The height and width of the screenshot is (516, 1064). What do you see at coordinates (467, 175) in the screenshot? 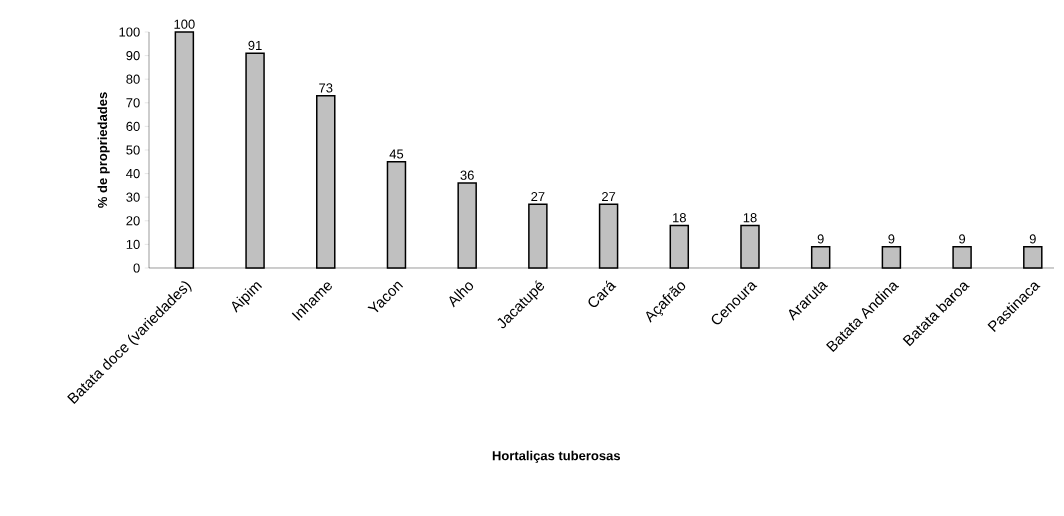
I see `data-label: 36` at bounding box center [467, 175].